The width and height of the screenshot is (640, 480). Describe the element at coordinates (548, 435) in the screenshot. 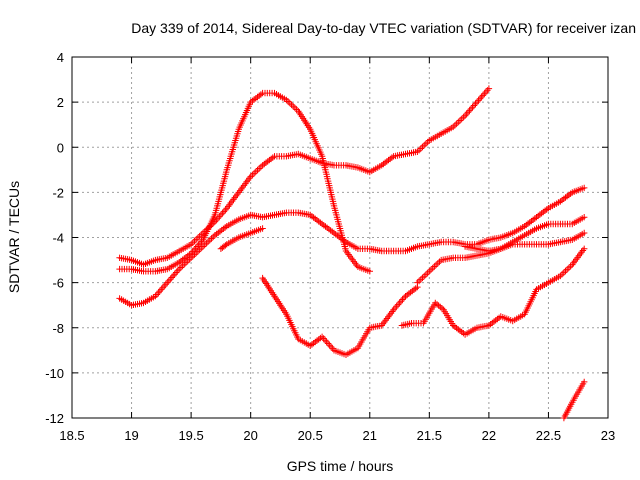

I see `x-tick-label: 22.5` at that location.